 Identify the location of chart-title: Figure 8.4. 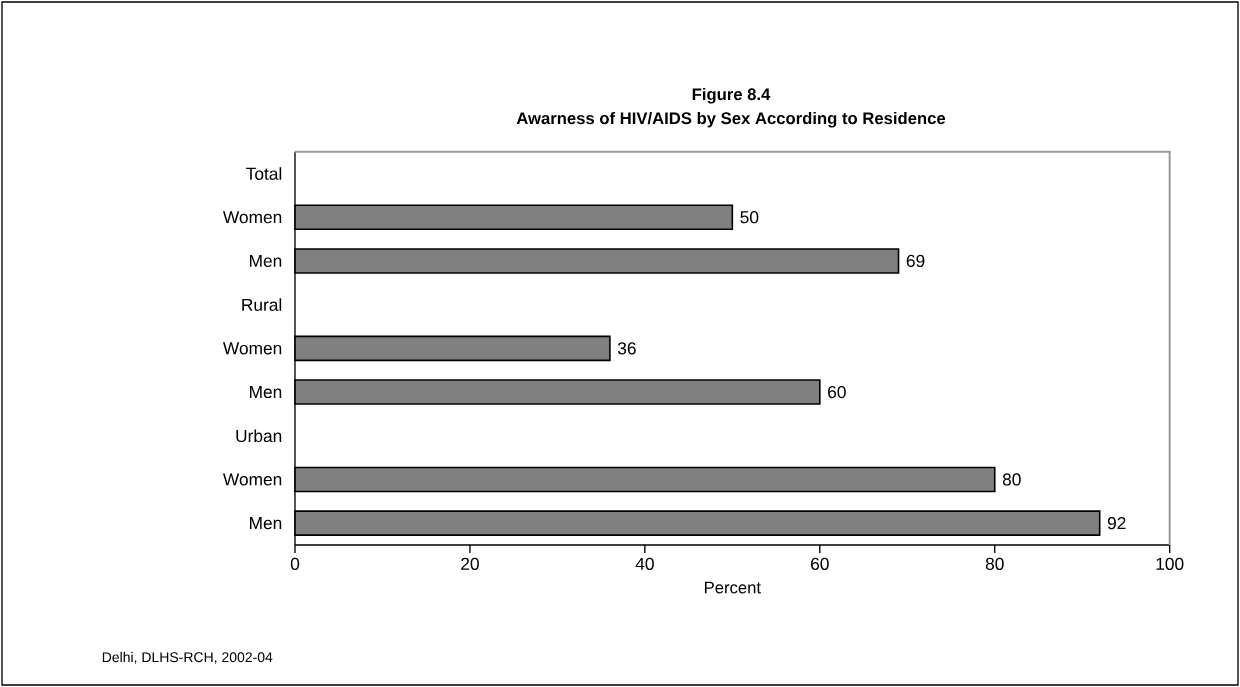
(731, 95).